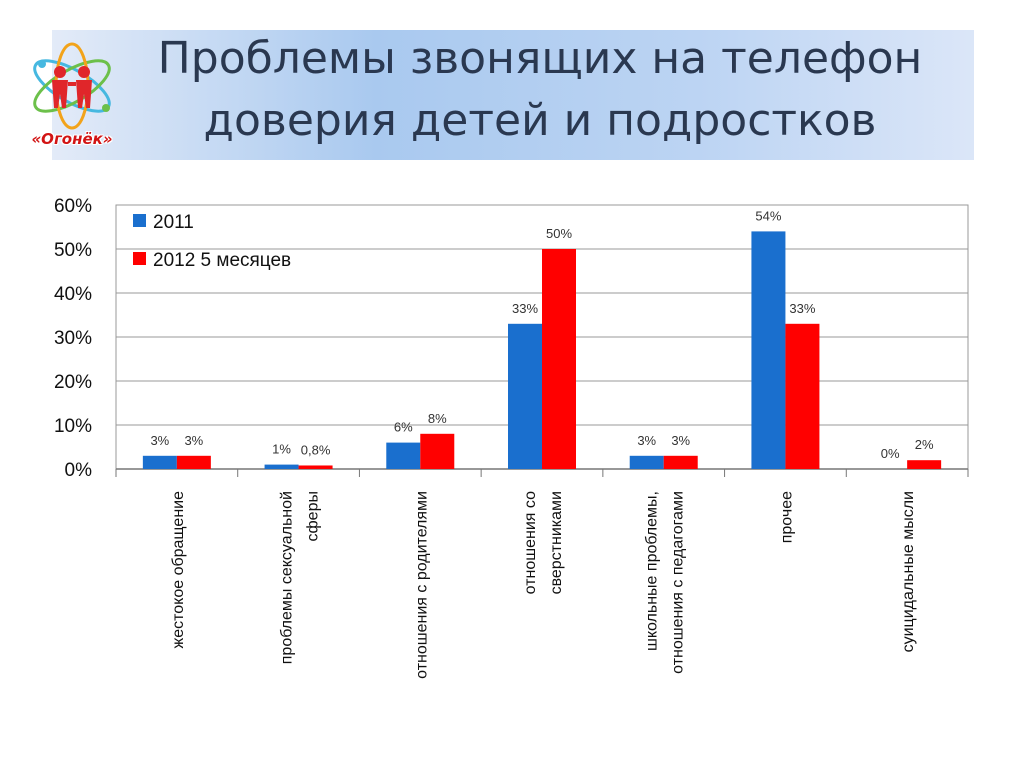 This screenshot has height=768, width=1024. I want to click on data-label: 54%, so click(768, 215).